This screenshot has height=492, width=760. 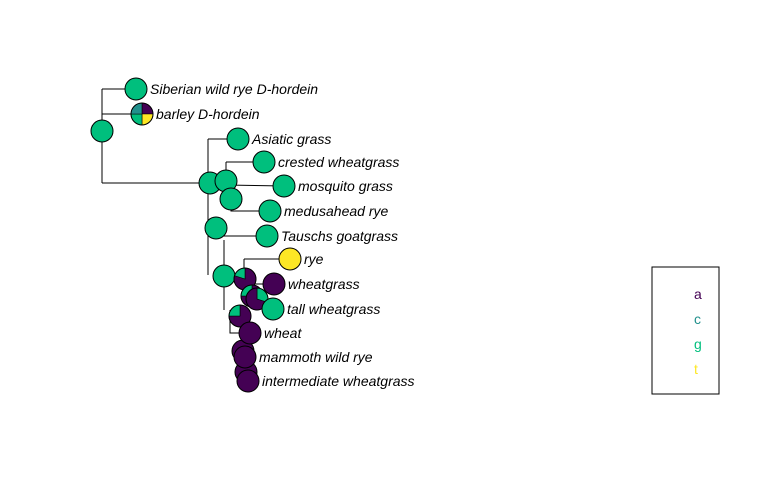 What do you see at coordinates (208, 114) in the screenshot?
I see `tip-label: barley D-hordein` at bounding box center [208, 114].